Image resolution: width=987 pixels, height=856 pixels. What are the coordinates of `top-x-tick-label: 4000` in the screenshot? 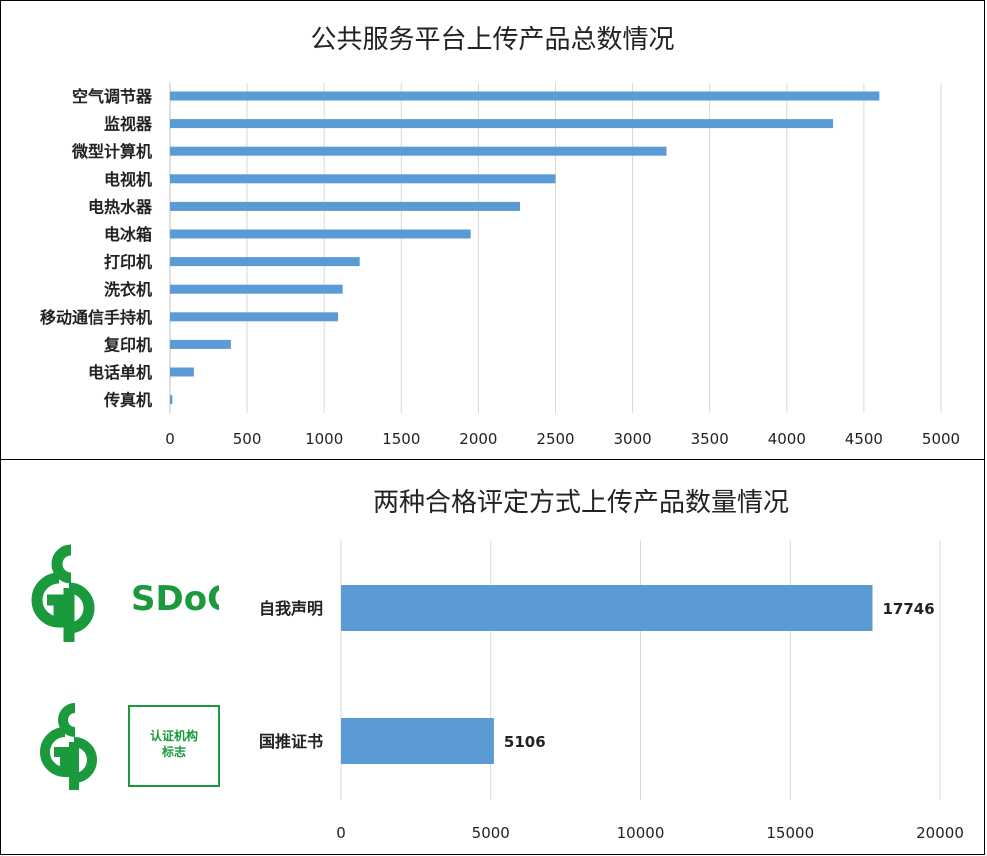 It's located at (787, 439).